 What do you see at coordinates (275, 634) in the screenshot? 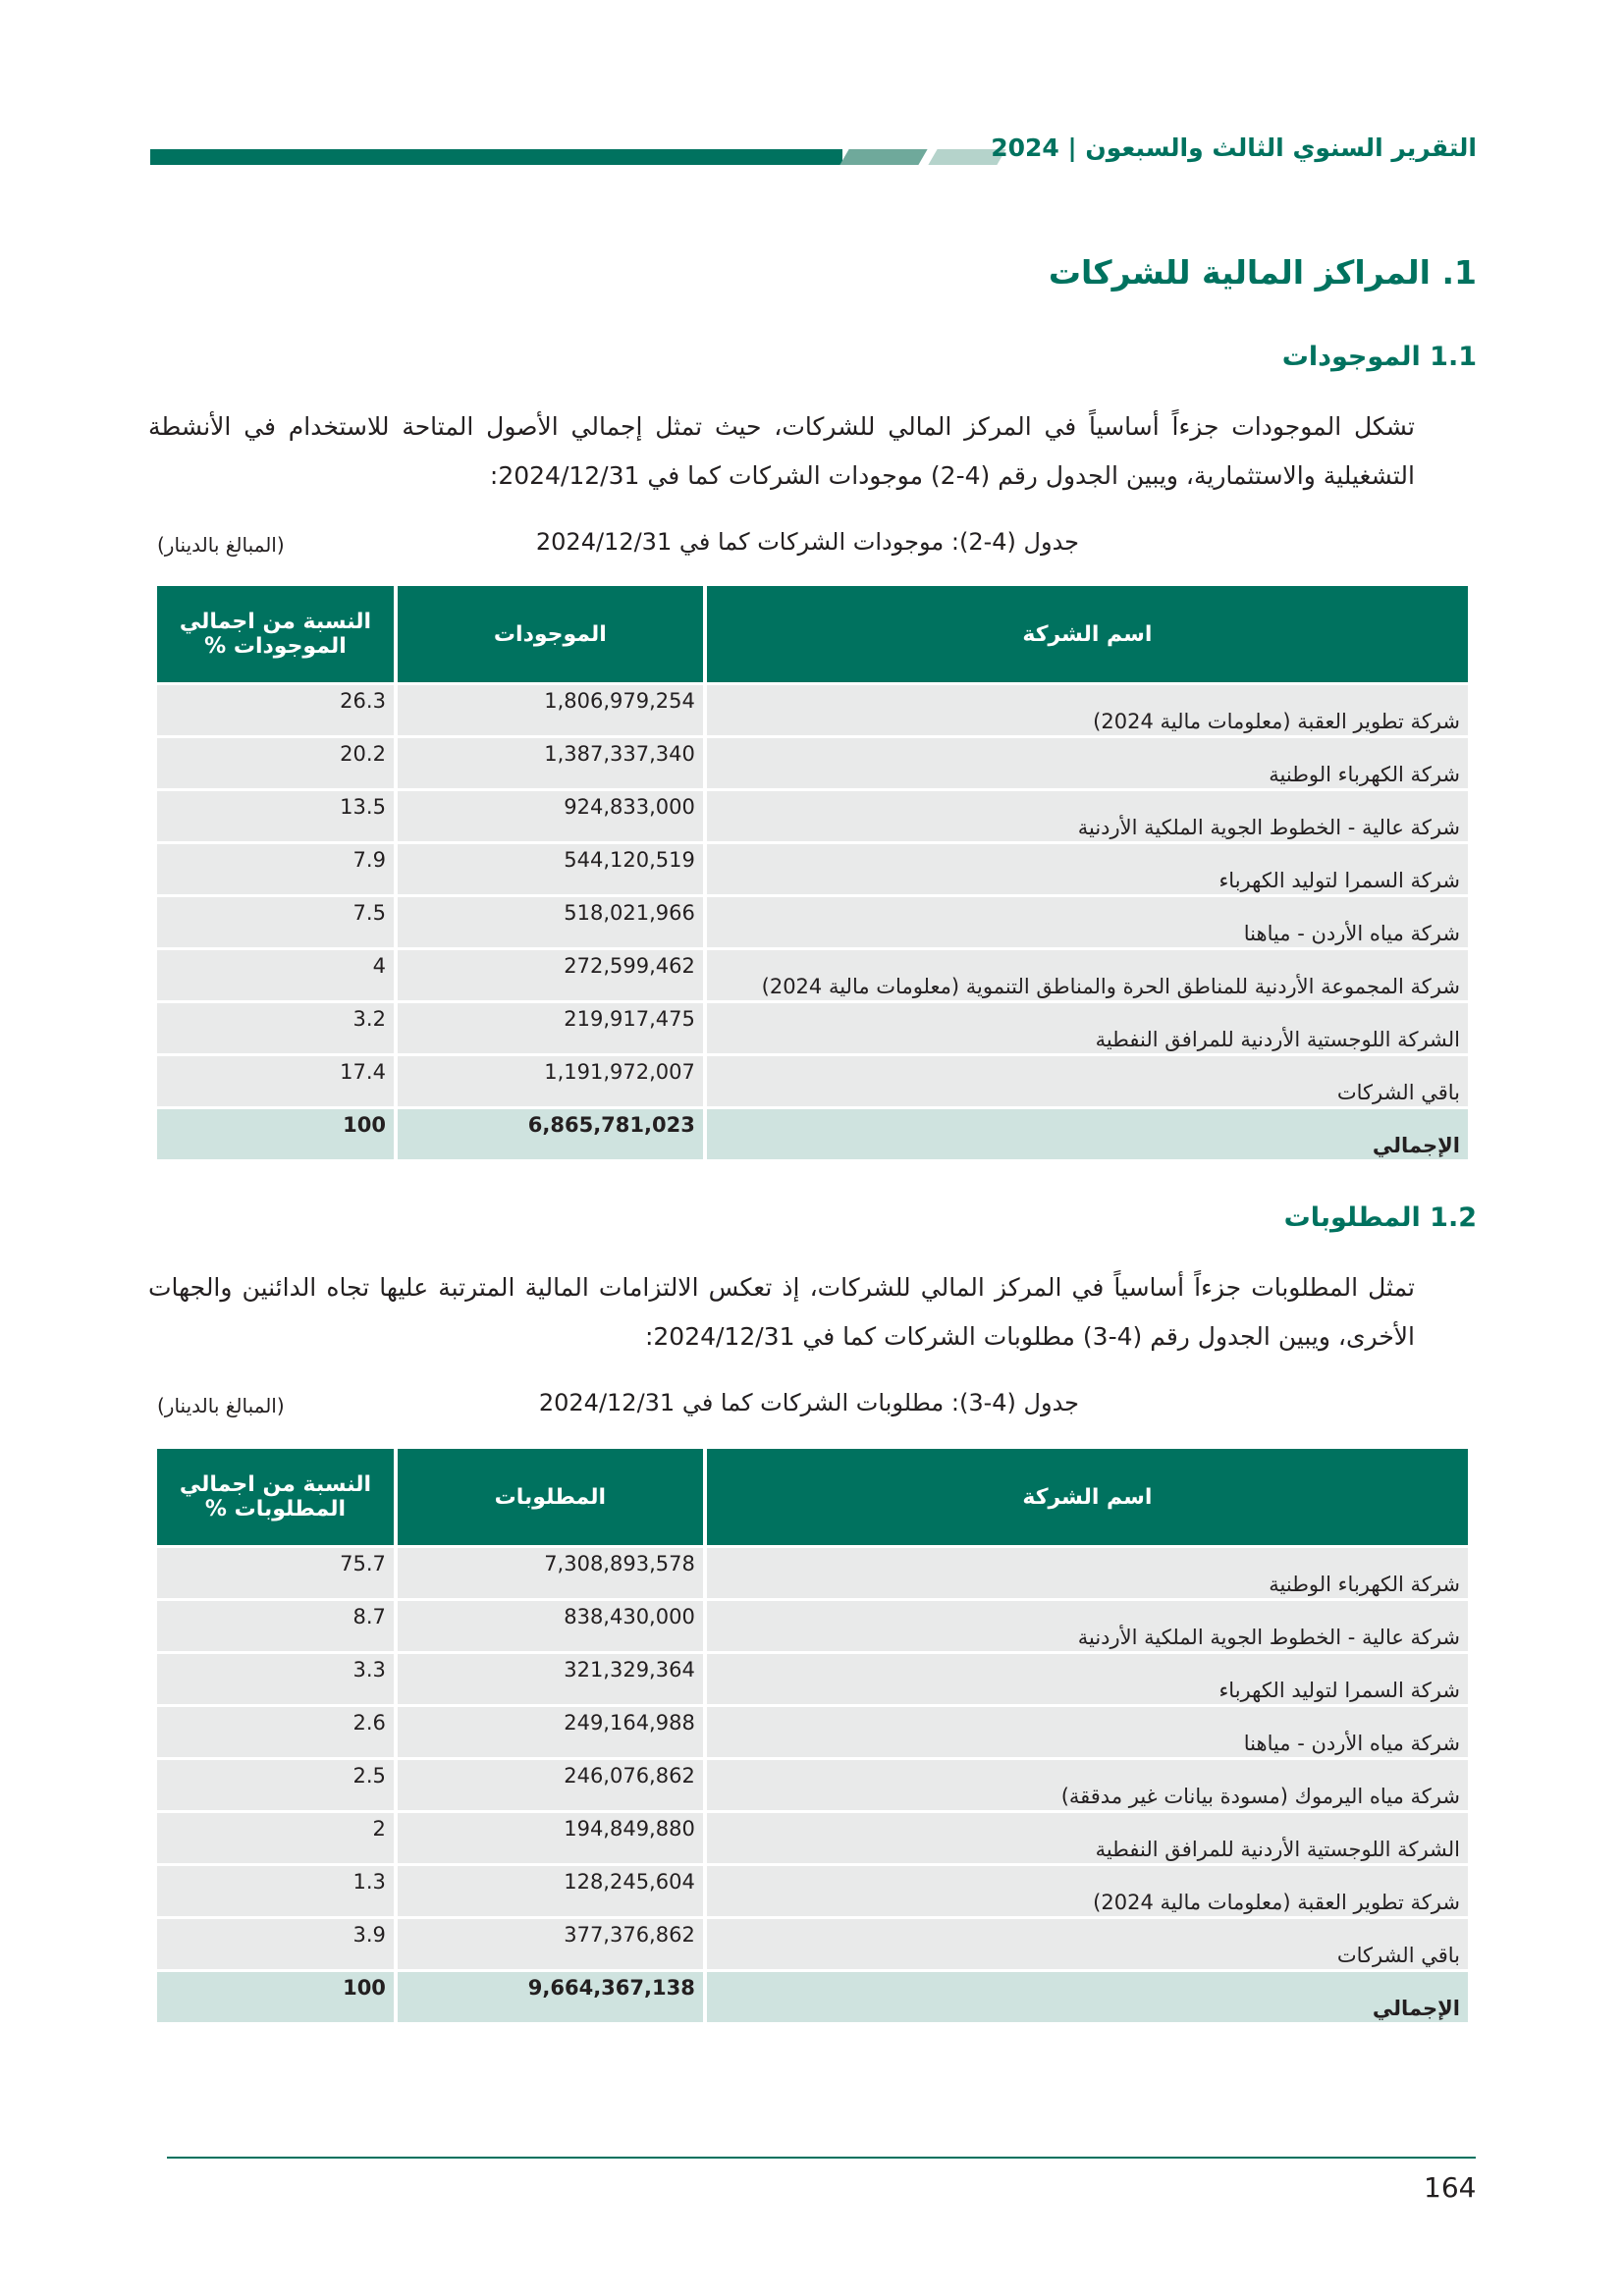
I see `column-header-percent: النسبة من اجمالي الموجودات %` at bounding box center [275, 634].